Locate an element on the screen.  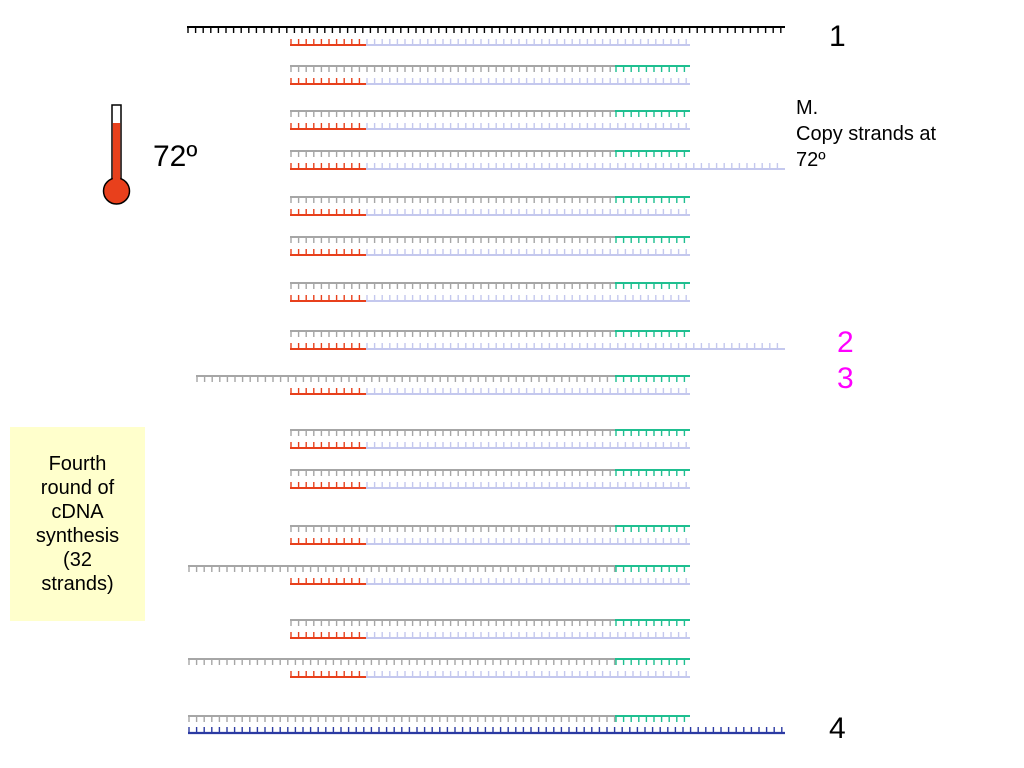
strand-blue-final is located at coordinates (486, 731).